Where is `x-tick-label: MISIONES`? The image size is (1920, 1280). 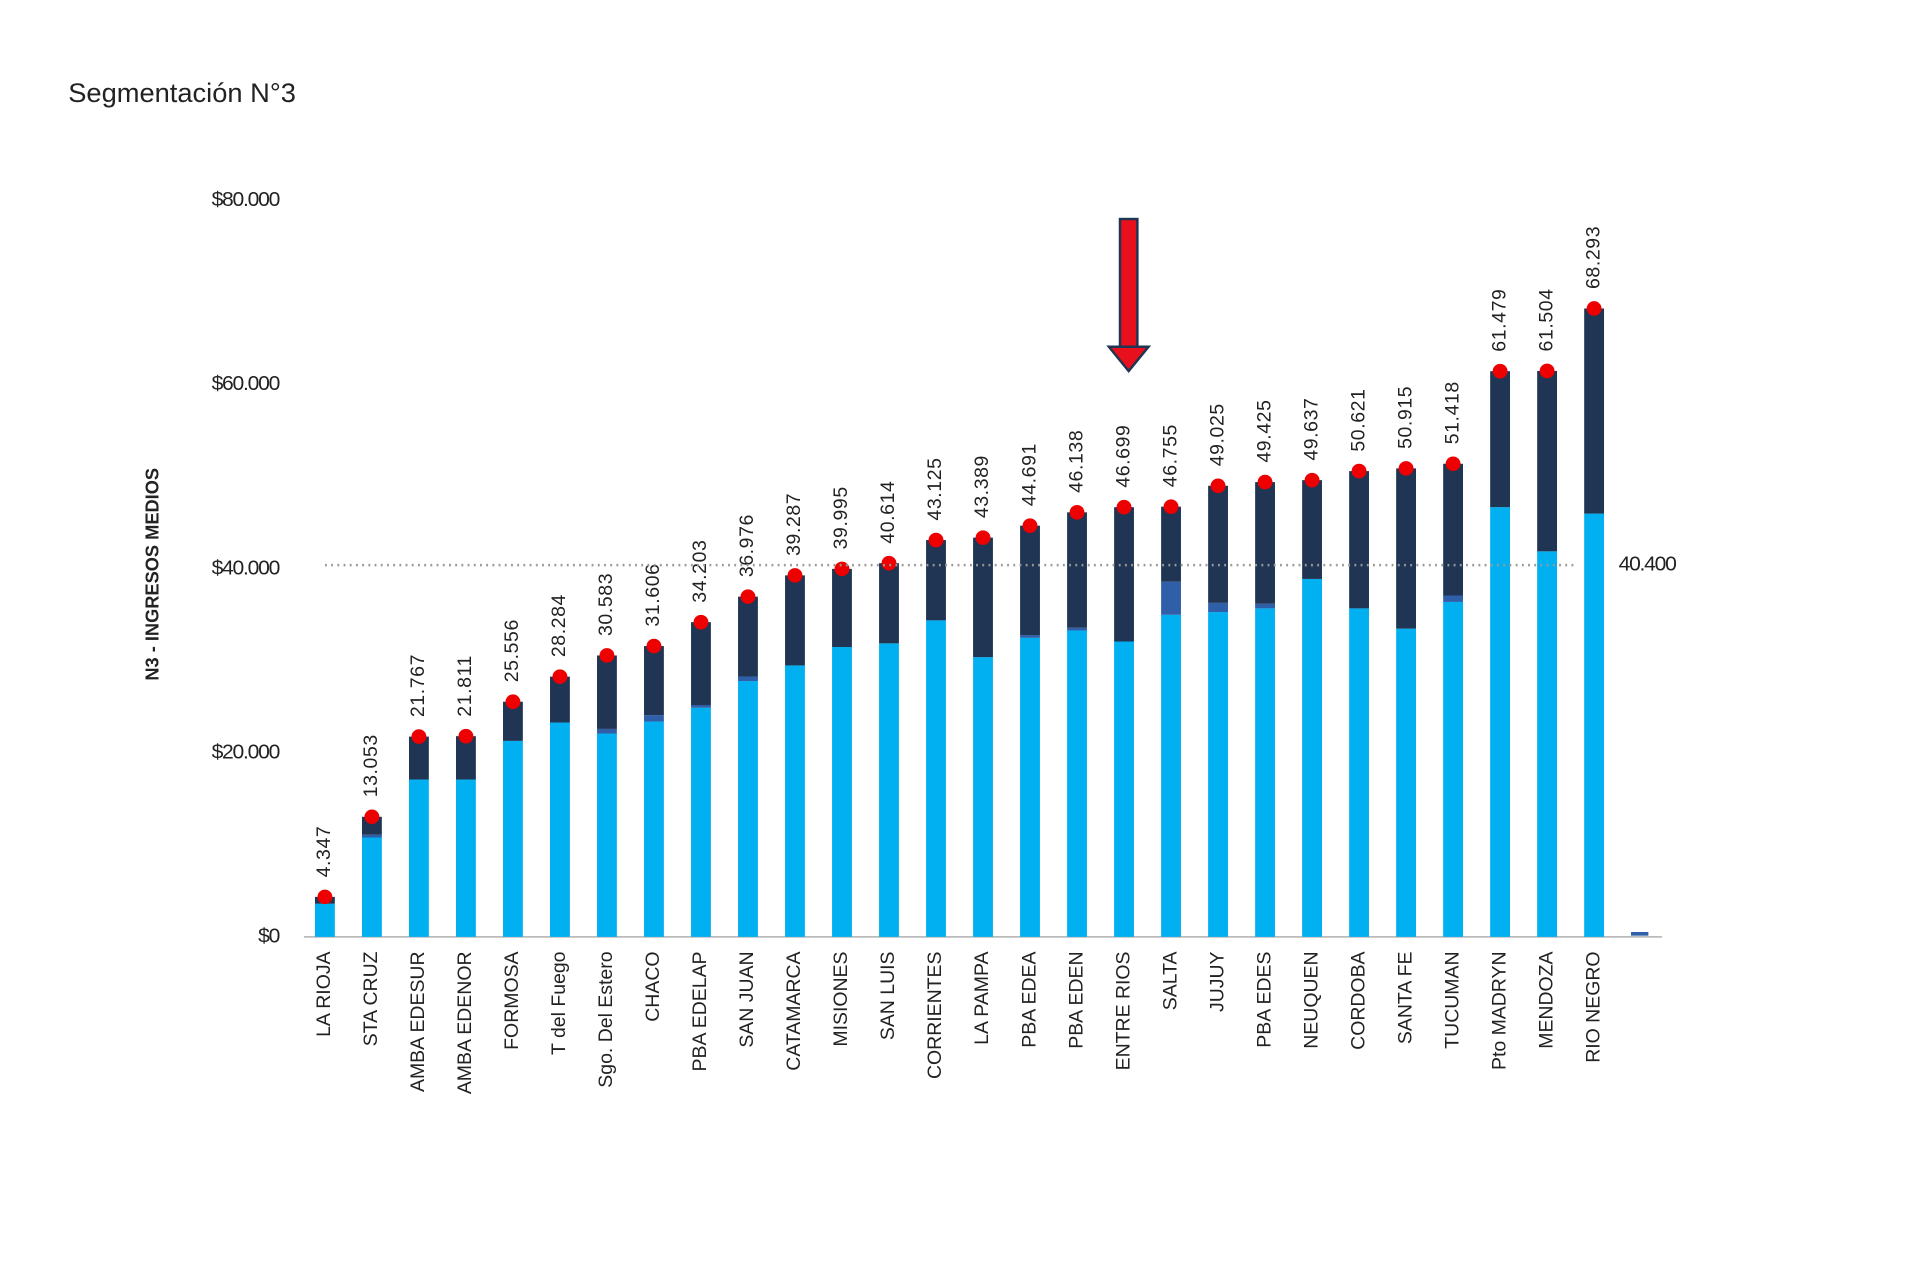 x-tick-label: MISIONES is located at coordinates (841, 998).